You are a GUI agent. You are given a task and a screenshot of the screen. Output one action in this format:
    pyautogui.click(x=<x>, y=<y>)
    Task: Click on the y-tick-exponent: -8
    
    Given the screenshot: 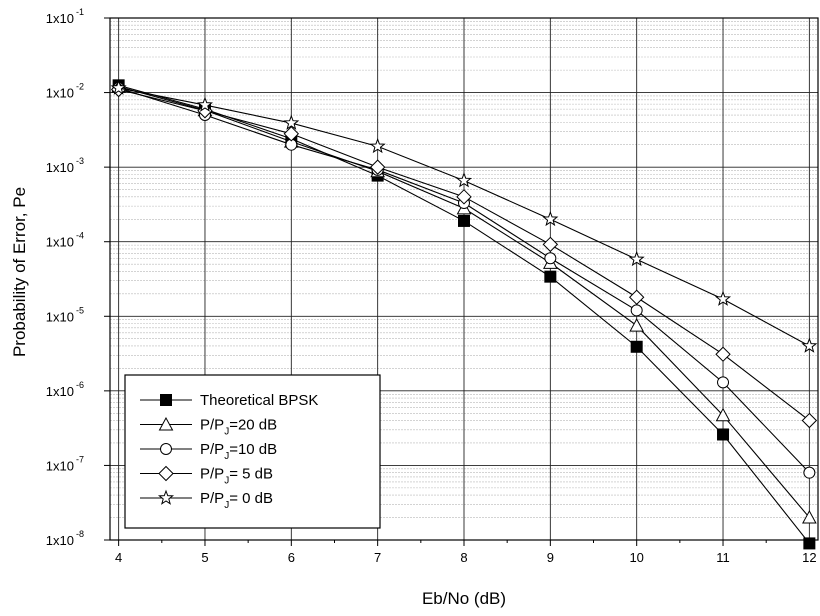 What is the action you would take?
    pyautogui.click(x=80, y=534)
    